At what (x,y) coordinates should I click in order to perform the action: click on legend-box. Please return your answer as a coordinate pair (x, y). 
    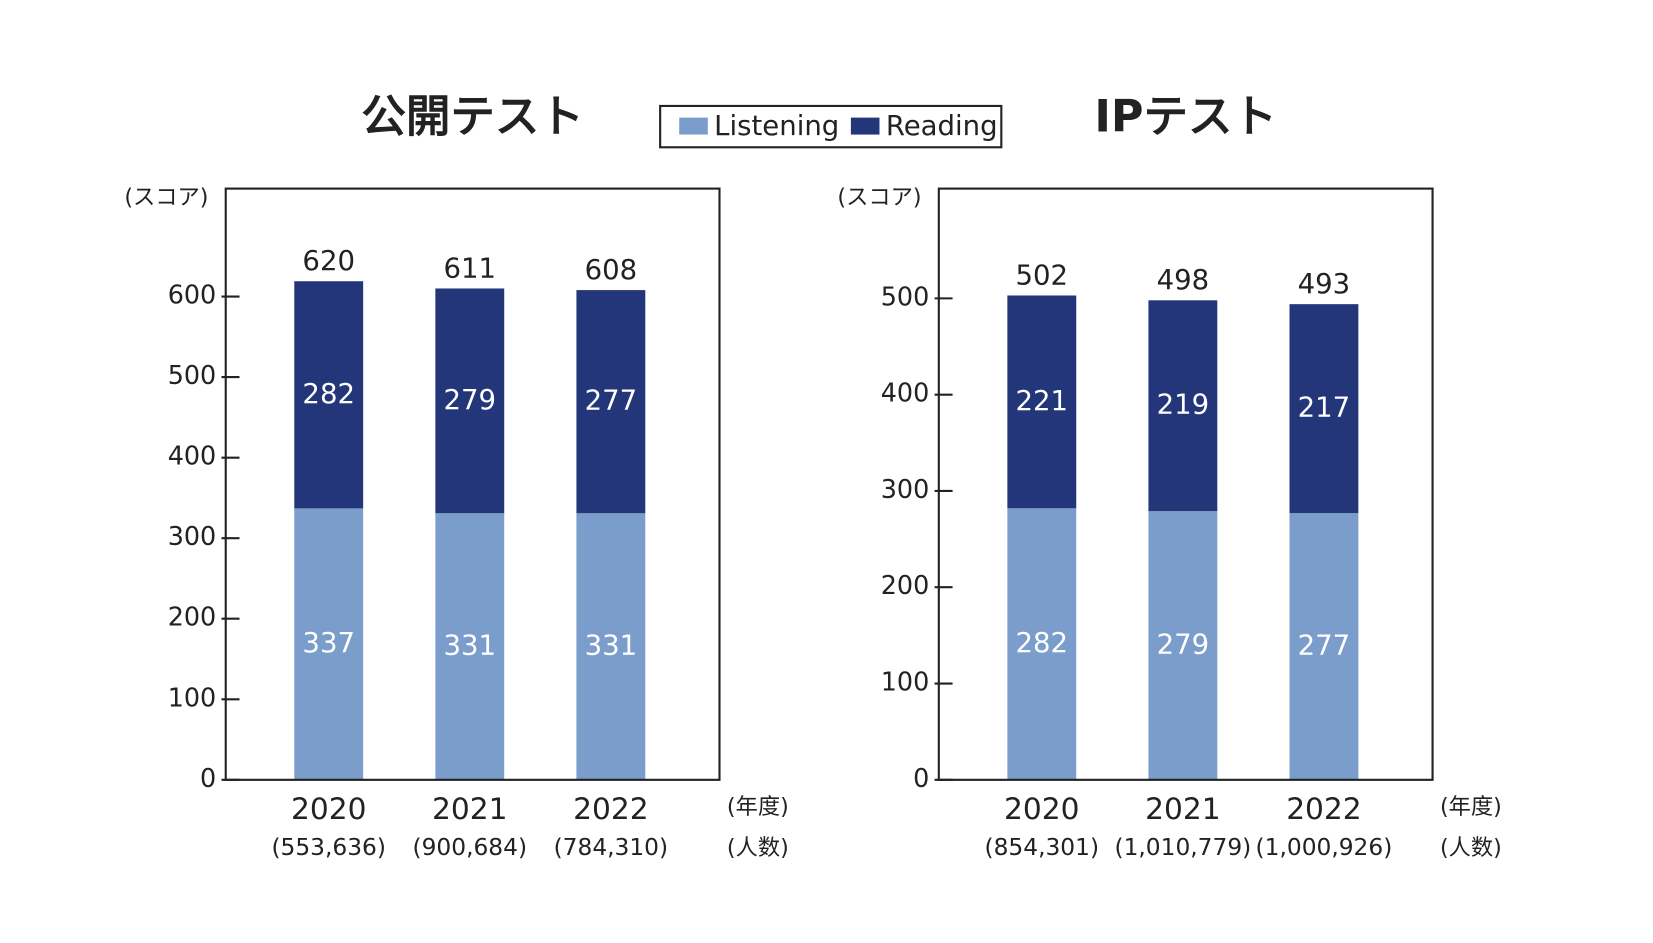
    Looking at the image, I should click on (831, 126).